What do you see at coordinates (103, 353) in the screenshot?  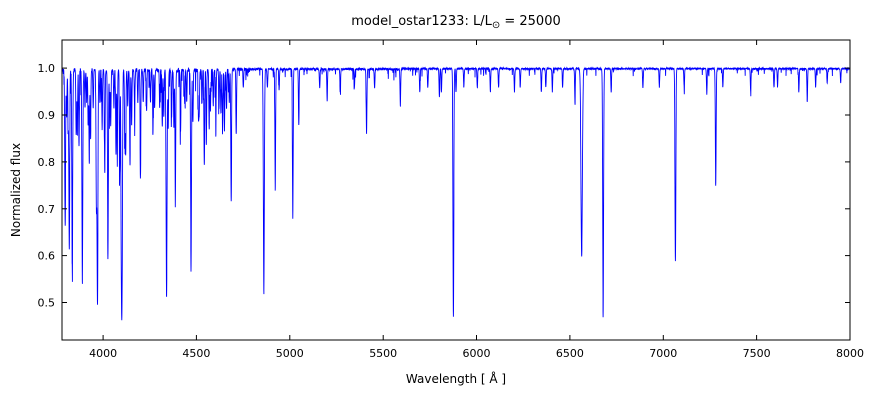 I see `x-tick-label: 4000` at bounding box center [103, 353].